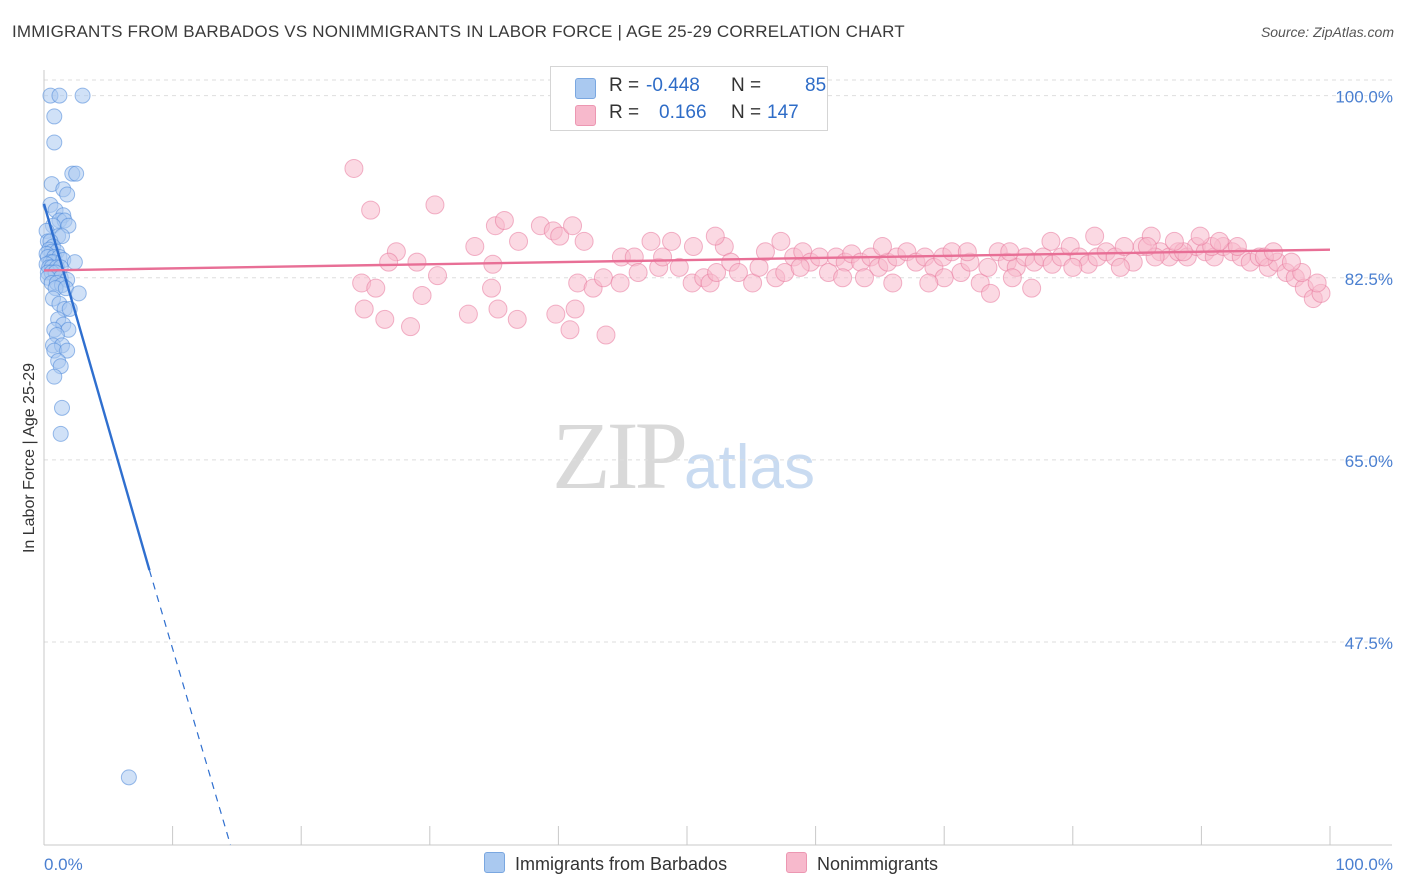 Image resolution: width=1406 pixels, height=892 pixels. Describe the element at coordinates (1364, 97) in the screenshot. I see `y-tick-label: 100.0%` at that location.